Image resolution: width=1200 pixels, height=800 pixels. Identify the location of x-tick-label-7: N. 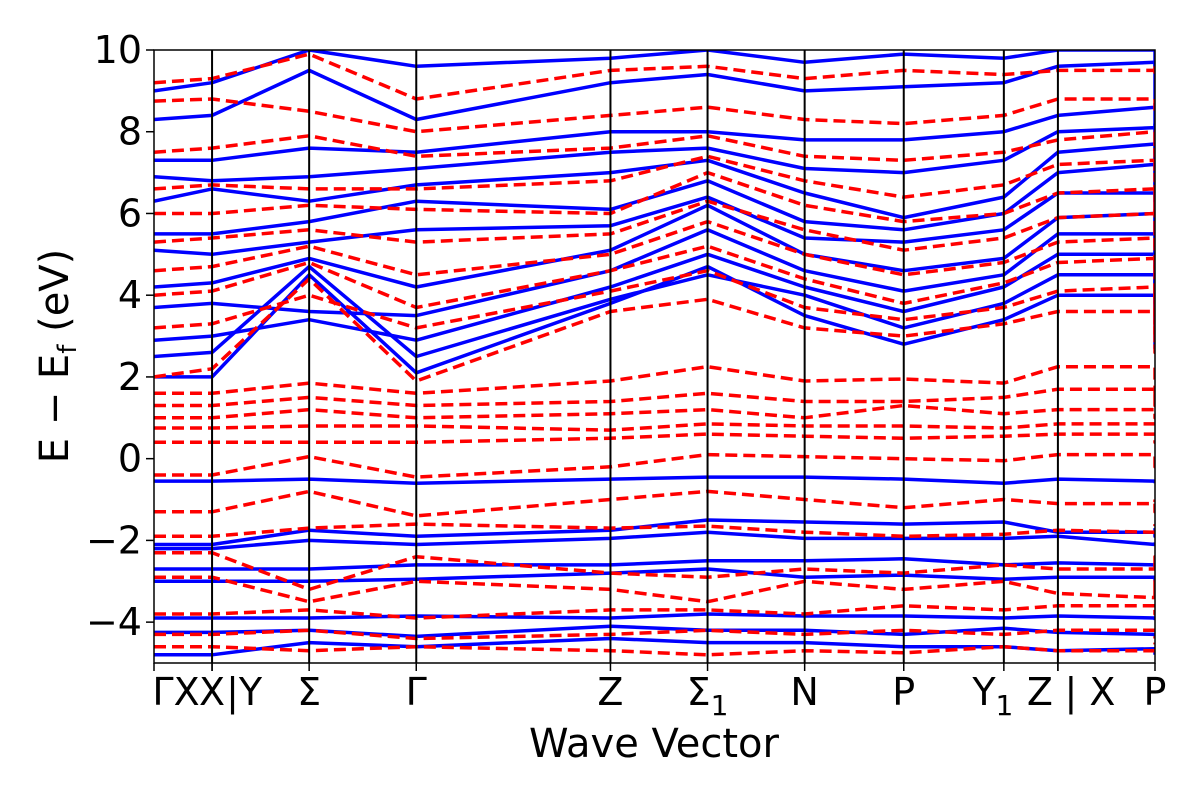
(804, 692).